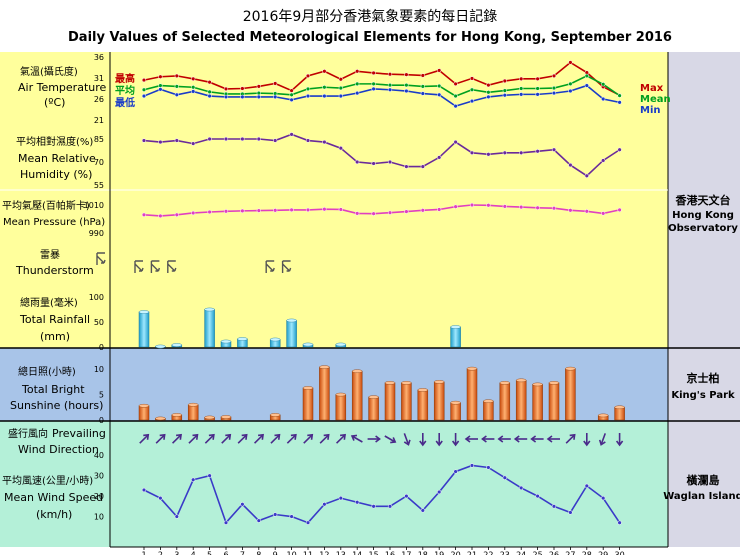 The width and height of the screenshot is (740, 555). What do you see at coordinates (99, 455) in the screenshot?
I see `wind-speed-tick: 40` at bounding box center [99, 455].